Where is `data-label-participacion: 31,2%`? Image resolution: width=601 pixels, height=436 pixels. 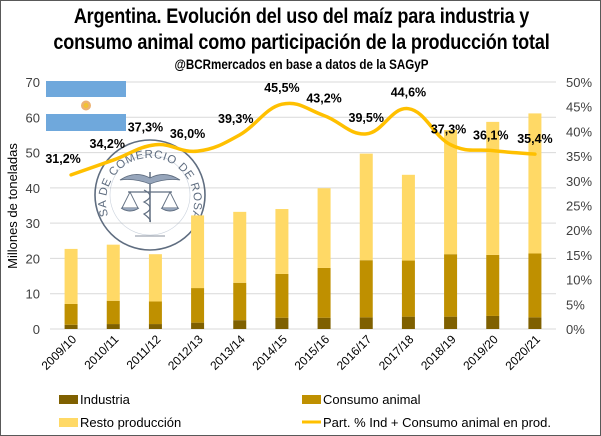 data-label-participacion: 31,2% is located at coordinates (62, 159).